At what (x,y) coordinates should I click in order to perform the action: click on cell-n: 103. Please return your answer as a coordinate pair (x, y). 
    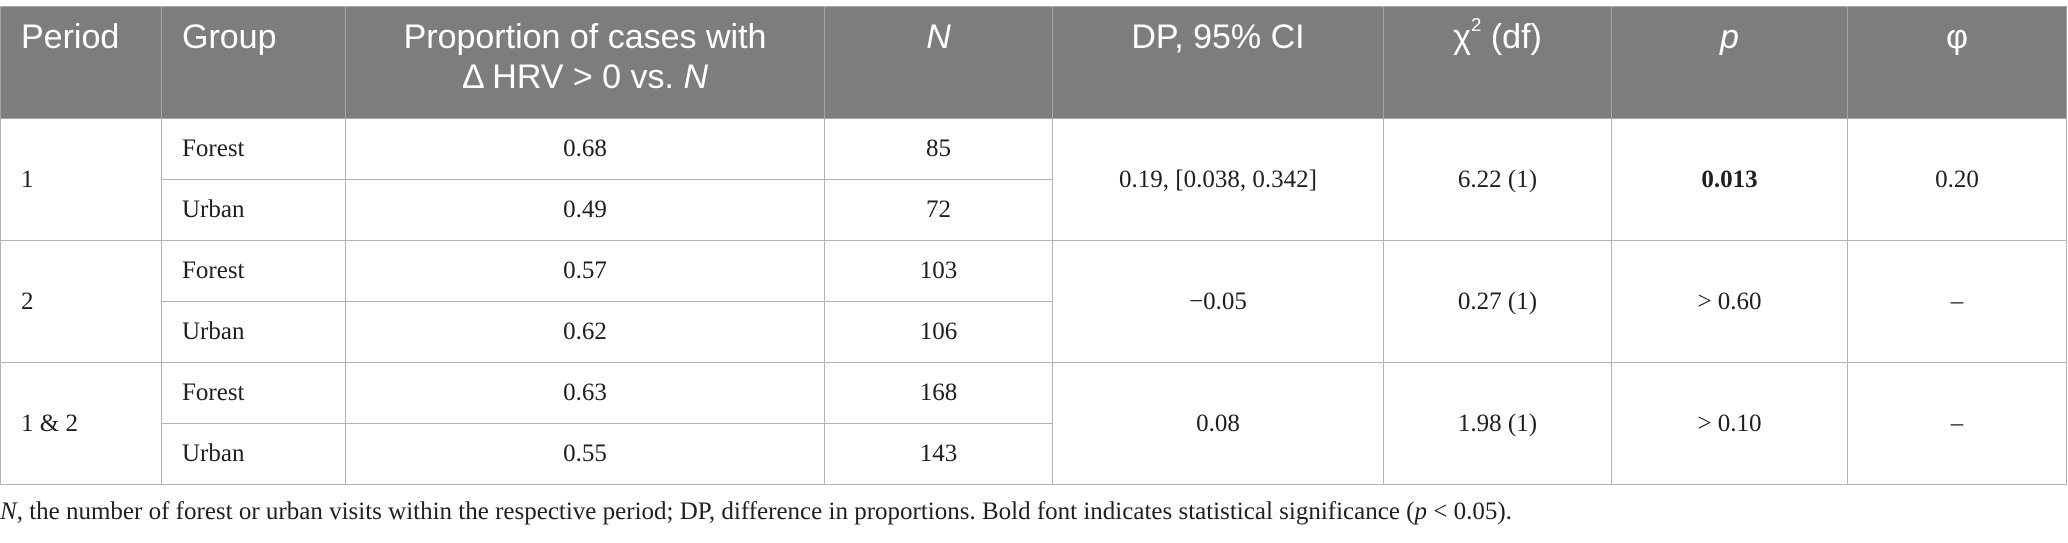
    Looking at the image, I should click on (938, 271).